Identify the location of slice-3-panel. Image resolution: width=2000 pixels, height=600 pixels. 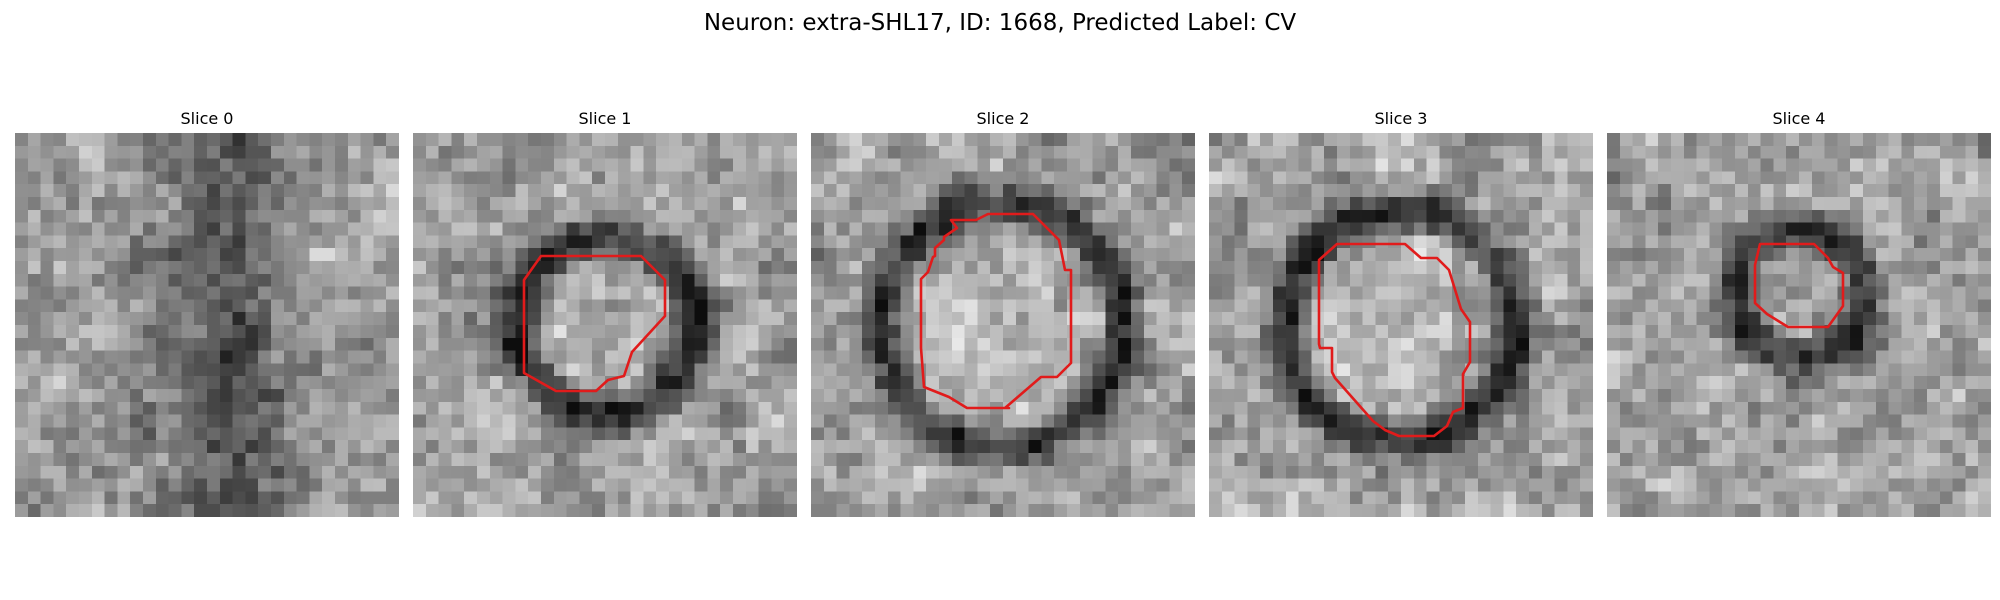
(1401, 325).